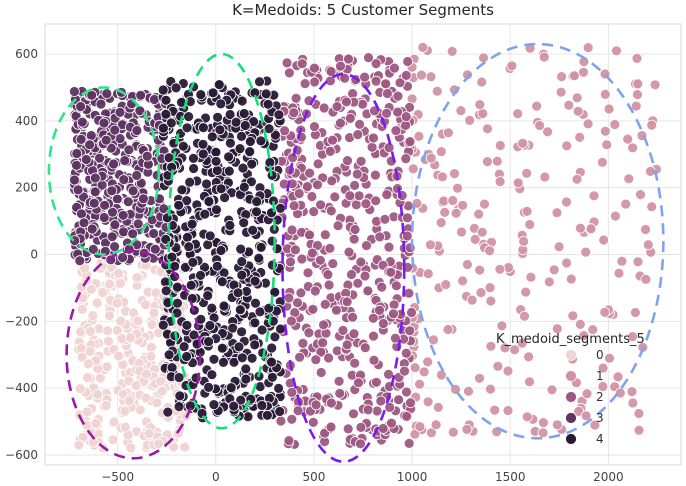 This screenshot has width=686, height=486. What do you see at coordinates (21, 254) in the screenshot?
I see `y-axis-ticks: −600 −400 −200 0 200 400 600` at bounding box center [21, 254].